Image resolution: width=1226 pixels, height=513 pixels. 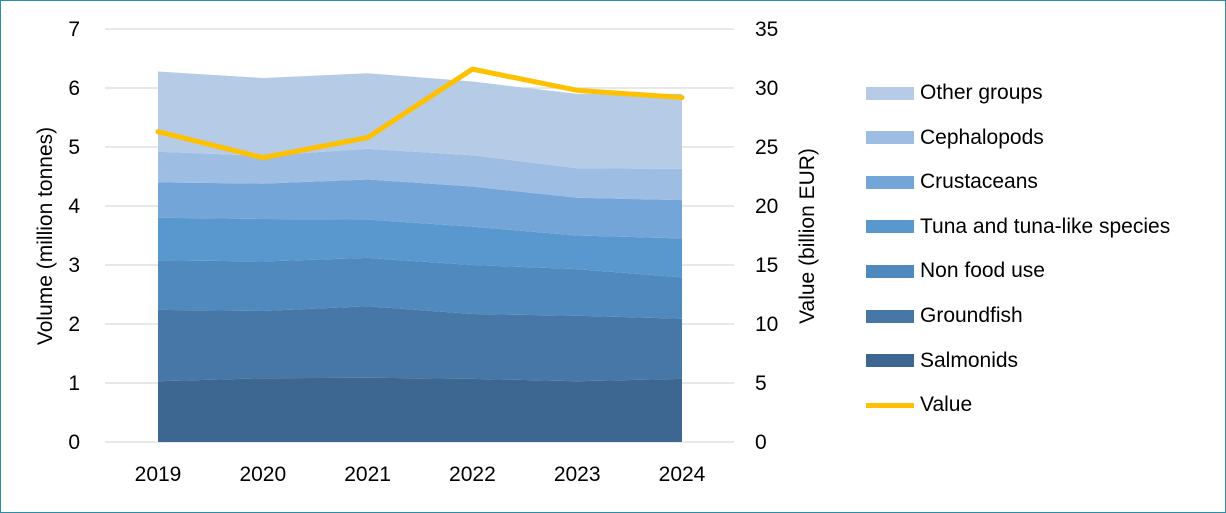 I want to click on legend-item: Value, so click(x=919, y=405).